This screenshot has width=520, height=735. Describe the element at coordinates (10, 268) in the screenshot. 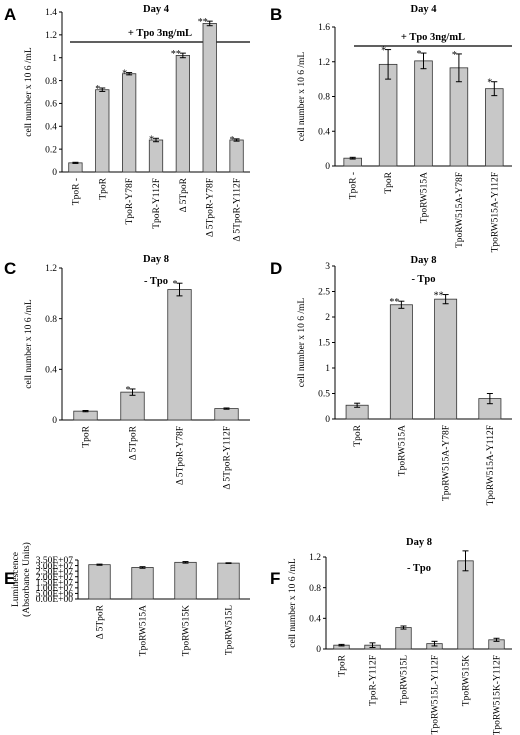

I see `panel-letter: C` at that location.